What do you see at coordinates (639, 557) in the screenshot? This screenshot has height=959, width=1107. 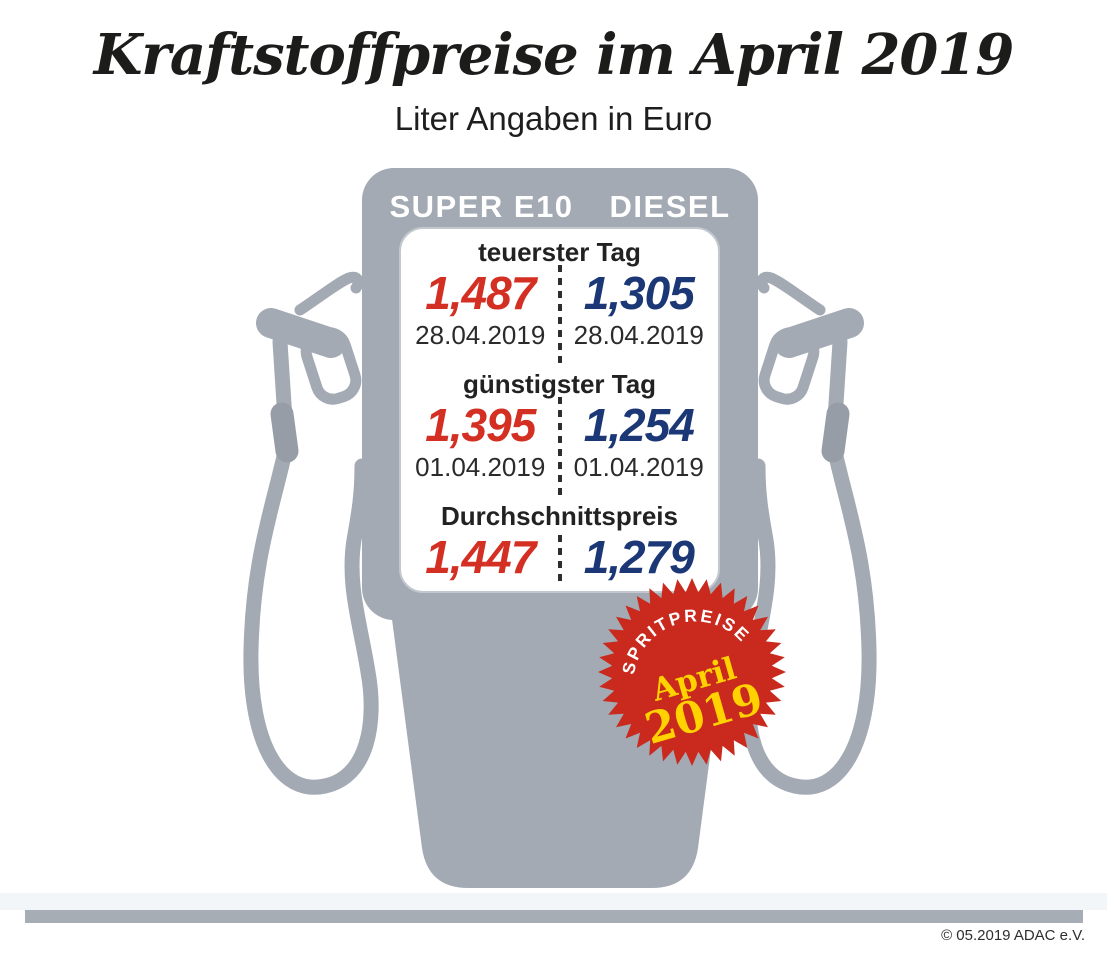 I see `price-diesel-average: 1,279` at bounding box center [639, 557].